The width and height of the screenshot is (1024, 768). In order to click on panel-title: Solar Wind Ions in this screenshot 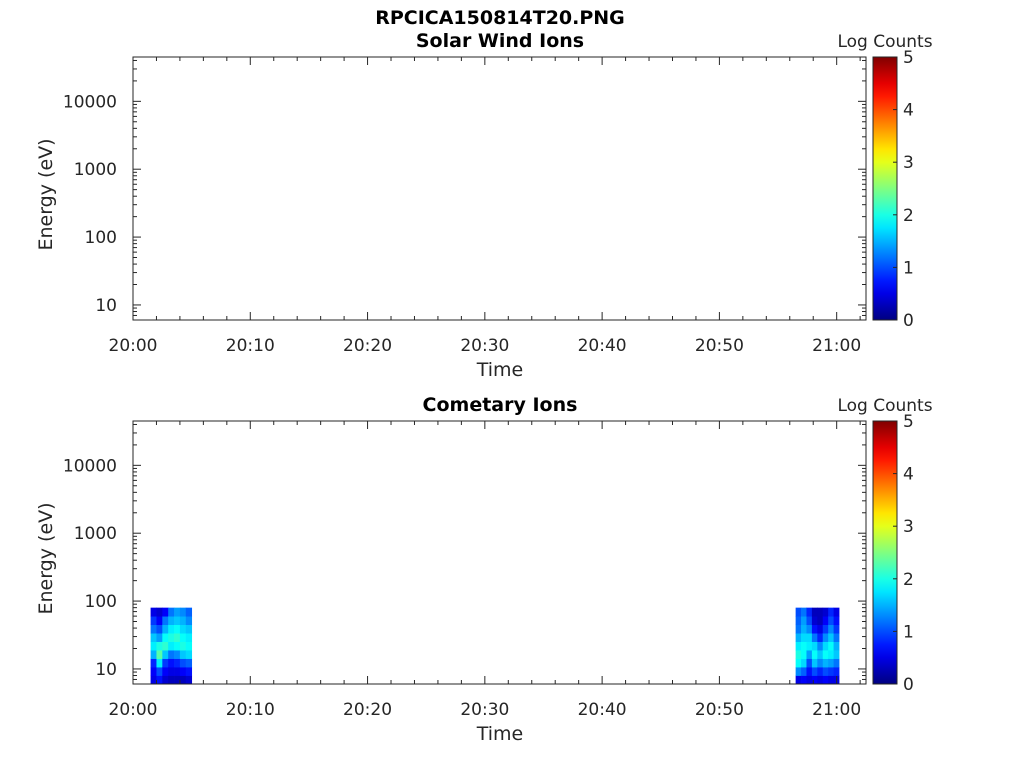, I will do `click(500, 41)`.